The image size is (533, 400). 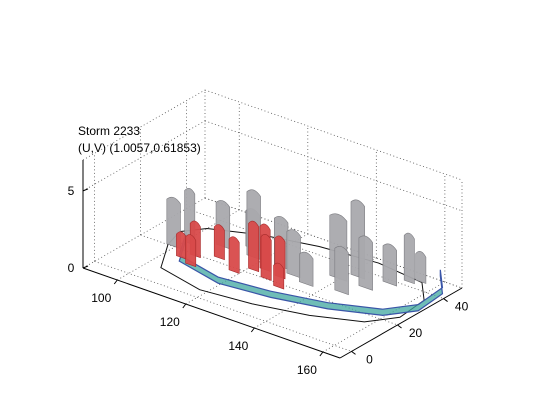 What do you see at coordinates (139, 148) in the screenshot?
I see `chart-title-line-2: (U,V) (1.0057,0.61853)` at bounding box center [139, 148].